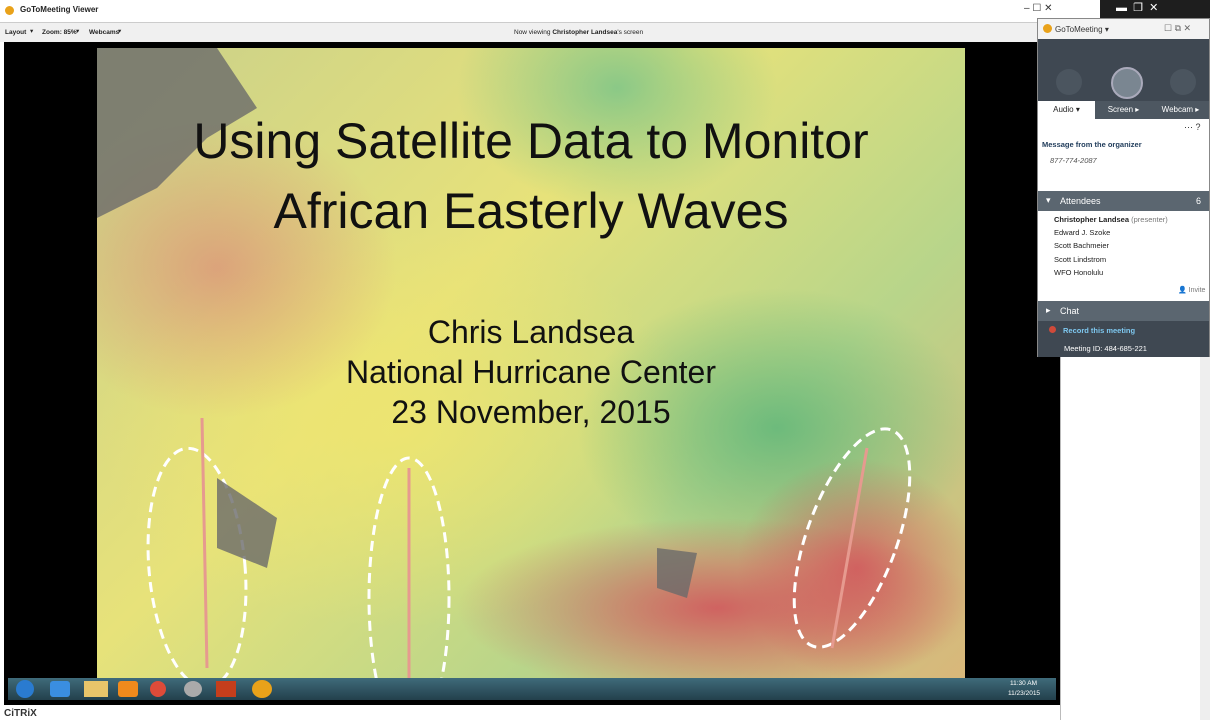  I want to click on slide-author: Chris Landsea, so click(531, 332).